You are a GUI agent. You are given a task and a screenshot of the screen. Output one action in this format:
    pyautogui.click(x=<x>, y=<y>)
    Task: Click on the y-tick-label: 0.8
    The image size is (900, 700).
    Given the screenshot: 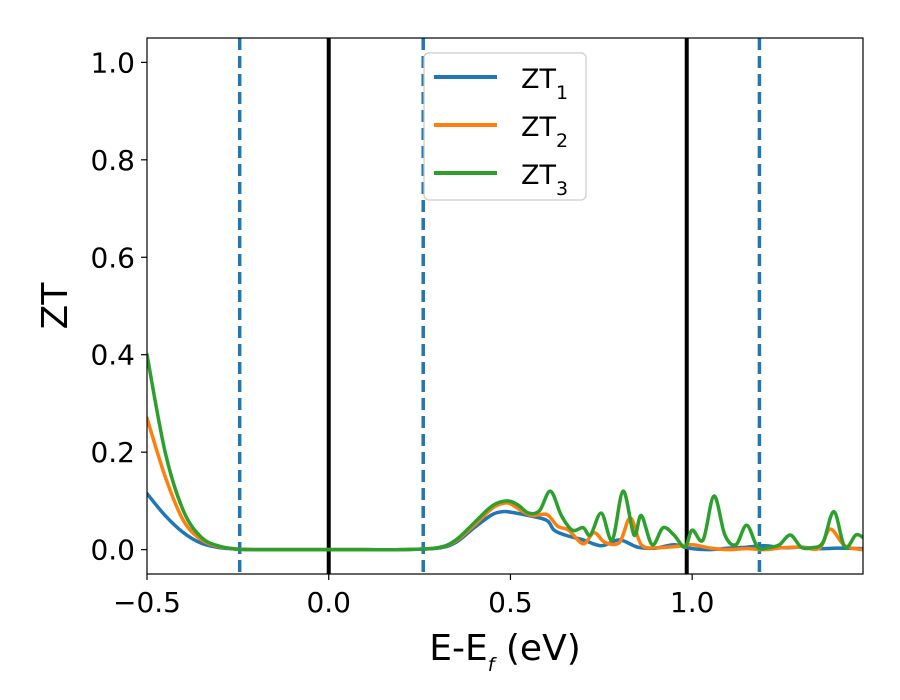 What is the action you would take?
    pyautogui.click(x=112, y=160)
    